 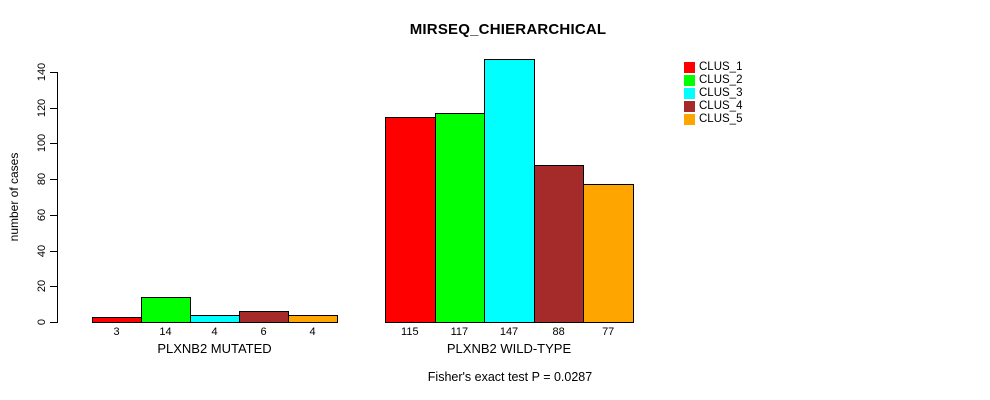 What do you see at coordinates (721, 79) in the screenshot?
I see `legend-label-clus_2: CLUS_2` at bounding box center [721, 79].